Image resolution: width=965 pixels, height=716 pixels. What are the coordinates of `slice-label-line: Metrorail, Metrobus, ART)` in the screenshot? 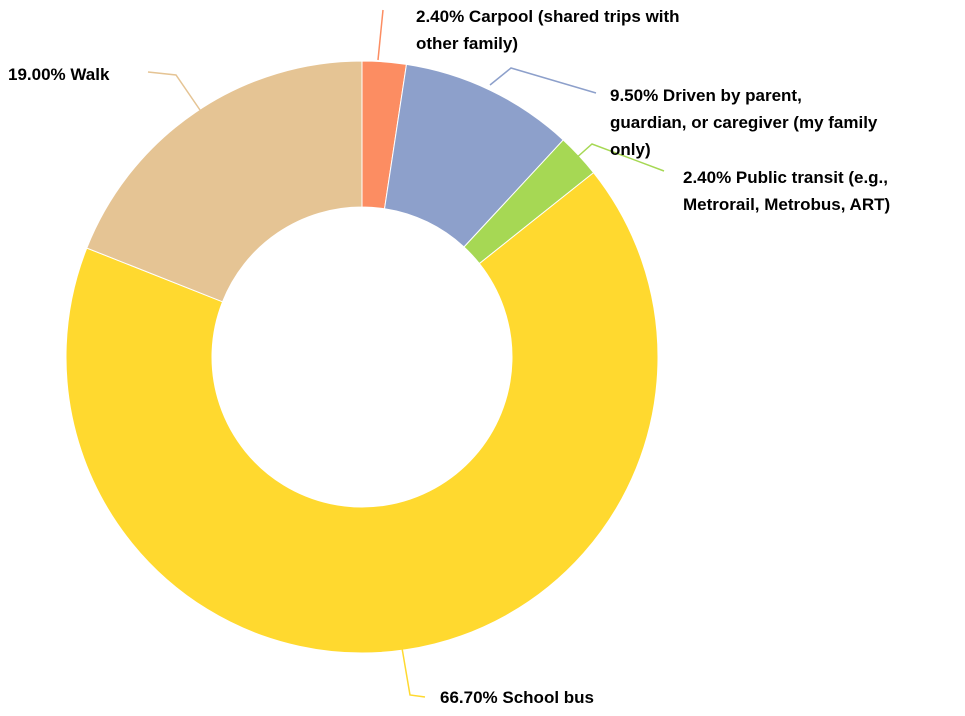 It's located at (786, 204).